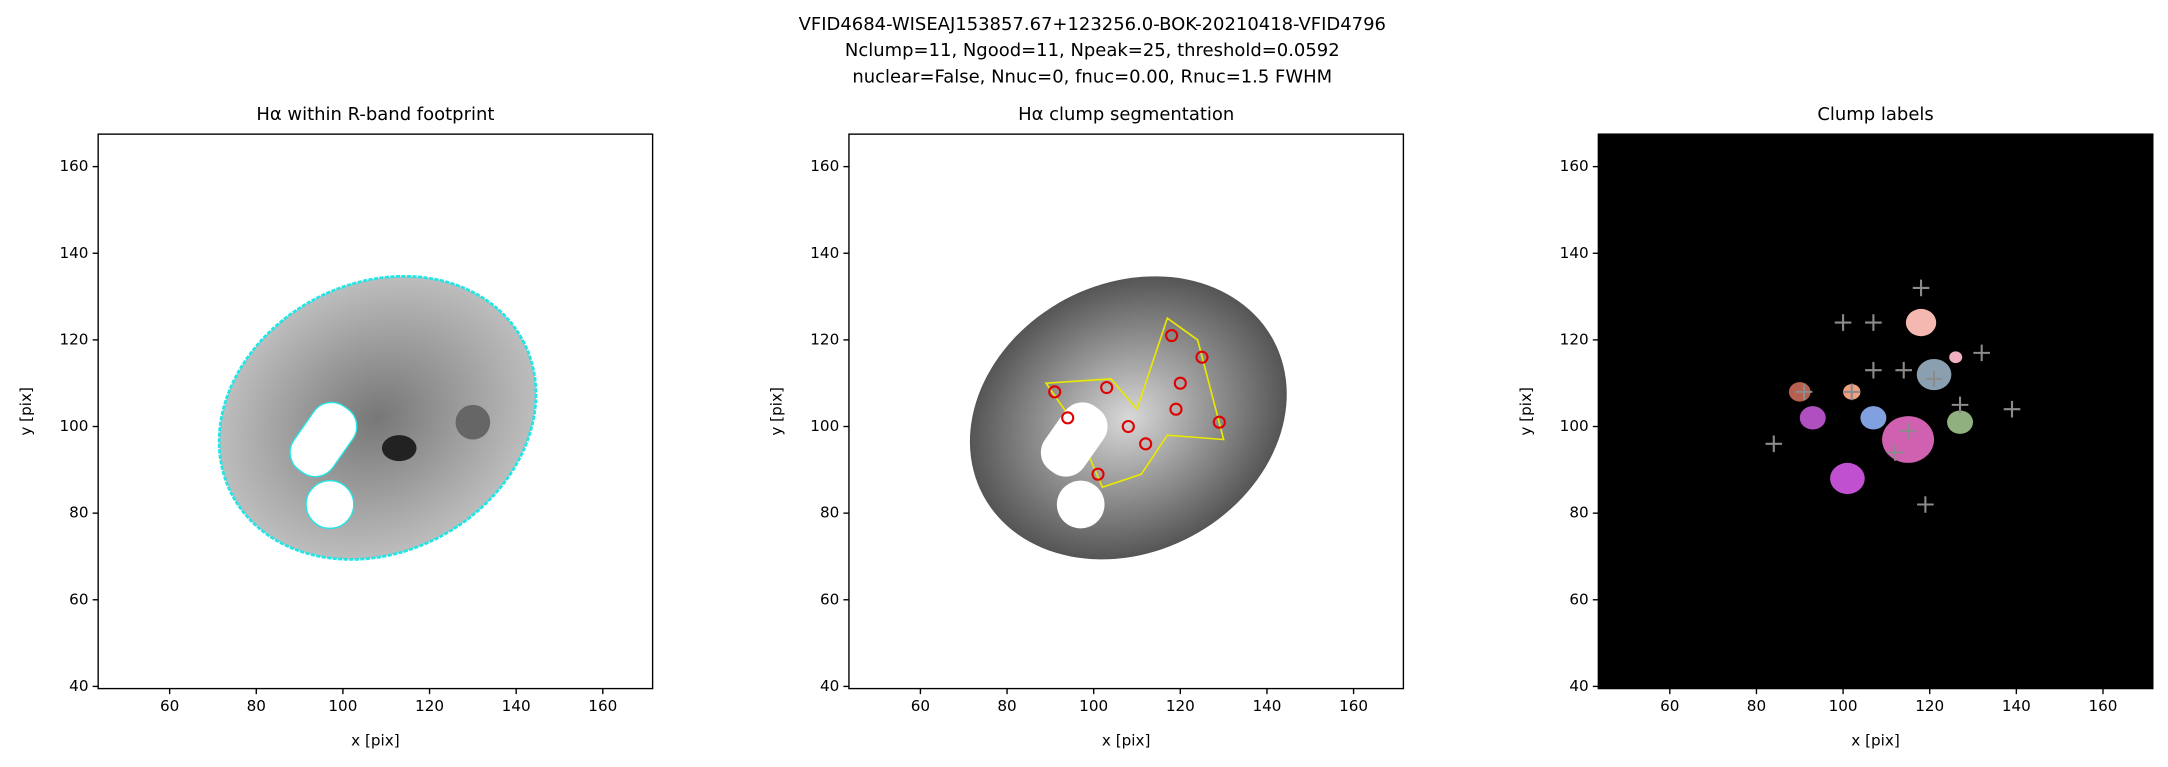 Image resolution: width=2168 pixels, height=767 pixels. What do you see at coordinates (375, 114) in the screenshot?
I see `axes-title: Hα within R-band footprint` at bounding box center [375, 114].